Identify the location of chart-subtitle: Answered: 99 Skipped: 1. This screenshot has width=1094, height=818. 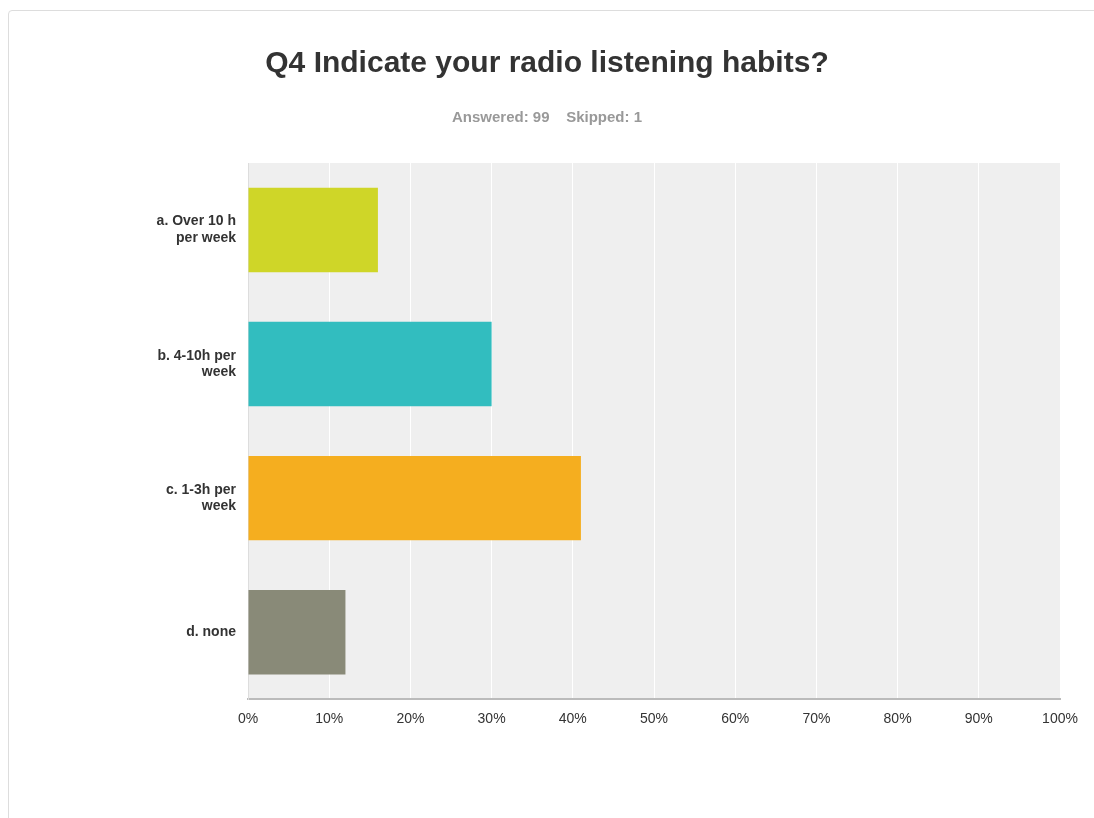
(547, 116).